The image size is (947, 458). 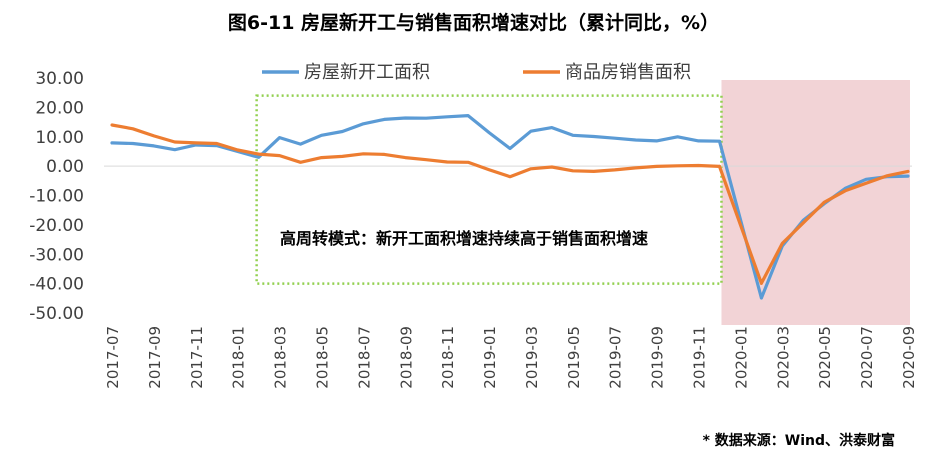 What do you see at coordinates (56, 197) in the screenshot?
I see `y-tick-label: -10.00` at bounding box center [56, 197].